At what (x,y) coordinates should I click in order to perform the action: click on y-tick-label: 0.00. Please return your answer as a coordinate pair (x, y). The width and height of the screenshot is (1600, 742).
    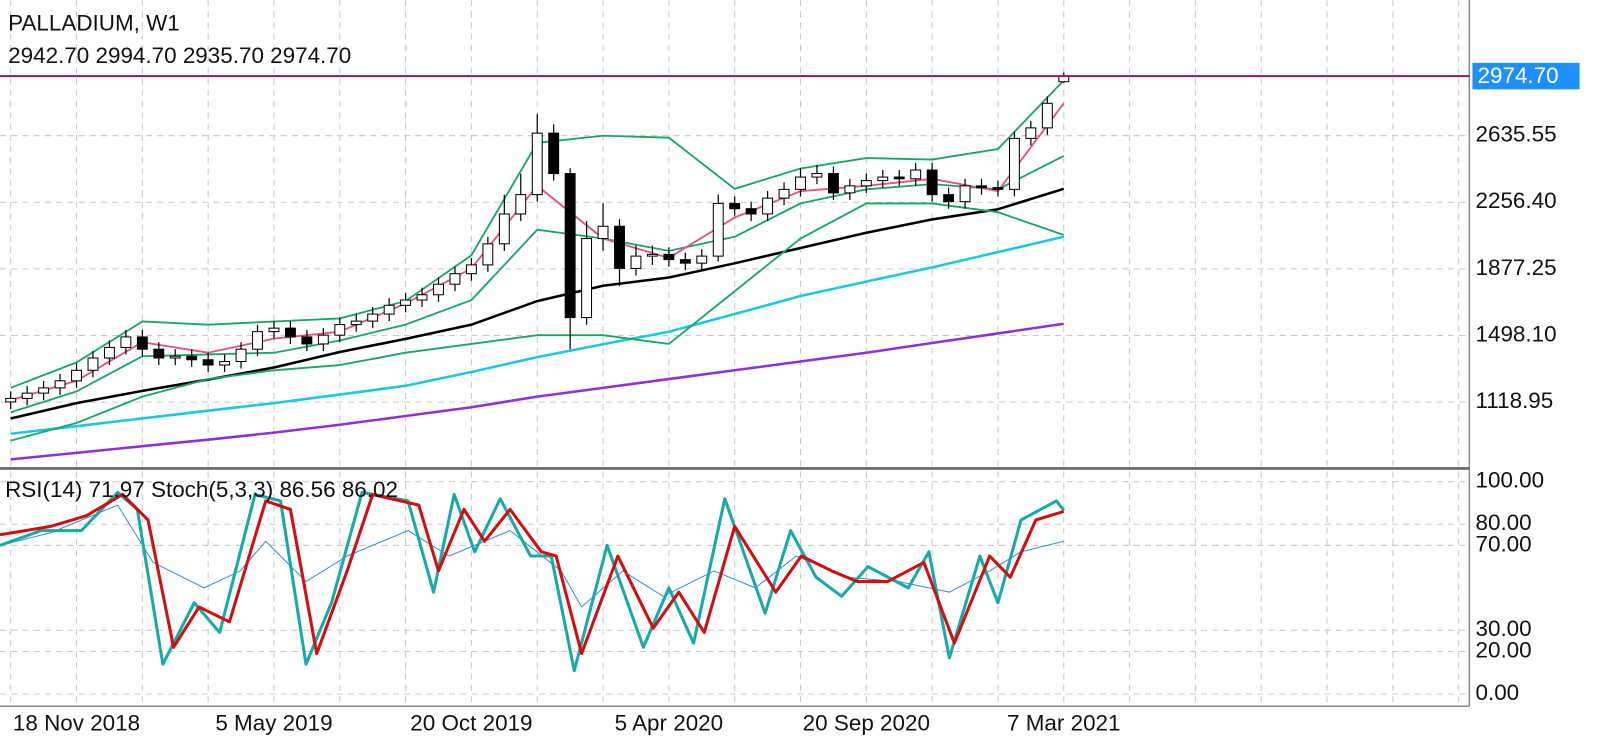
    Looking at the image, I should click on (1497, 692).